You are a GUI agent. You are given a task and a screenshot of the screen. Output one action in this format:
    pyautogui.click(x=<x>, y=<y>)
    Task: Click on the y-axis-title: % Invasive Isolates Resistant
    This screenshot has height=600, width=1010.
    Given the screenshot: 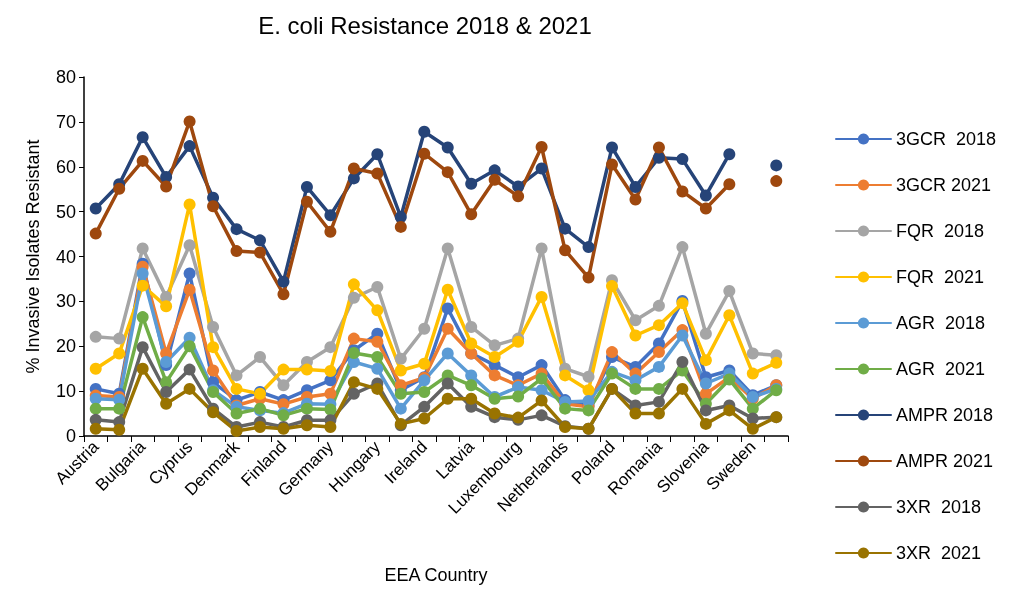 What is the action you would take?
    pyautogui.click(x=33, y=256)
    